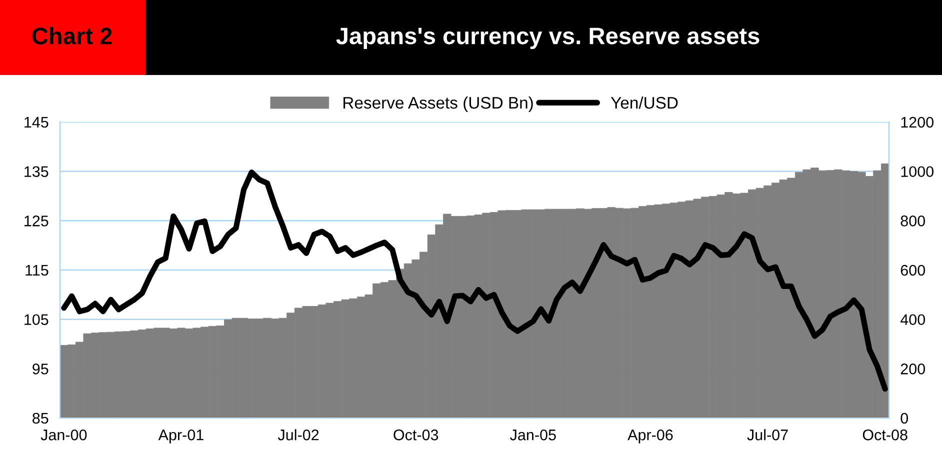 This screenshot has width=942, height=465. What do you see at coordinates (416, 435) in the screenshot?
I see `x-tick-label: Oct-03` at bounding box center [416, 435].